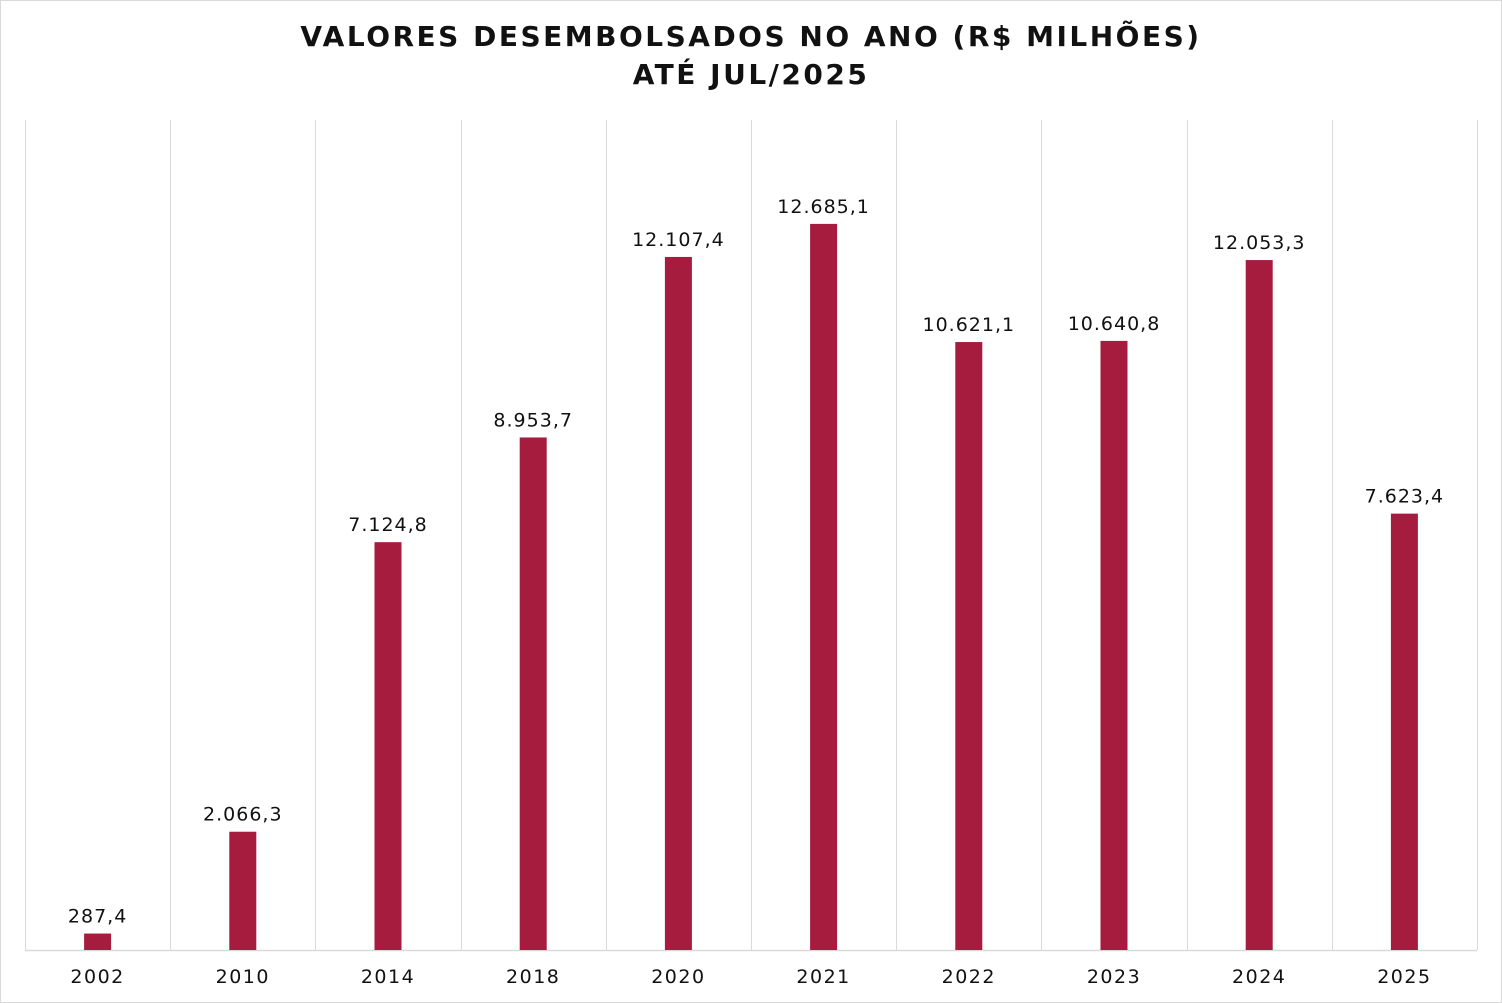  What do you see at coordinates (1259, 605) in the screenshot?
I see `bar-2024` at bounding box center [1259, 605].